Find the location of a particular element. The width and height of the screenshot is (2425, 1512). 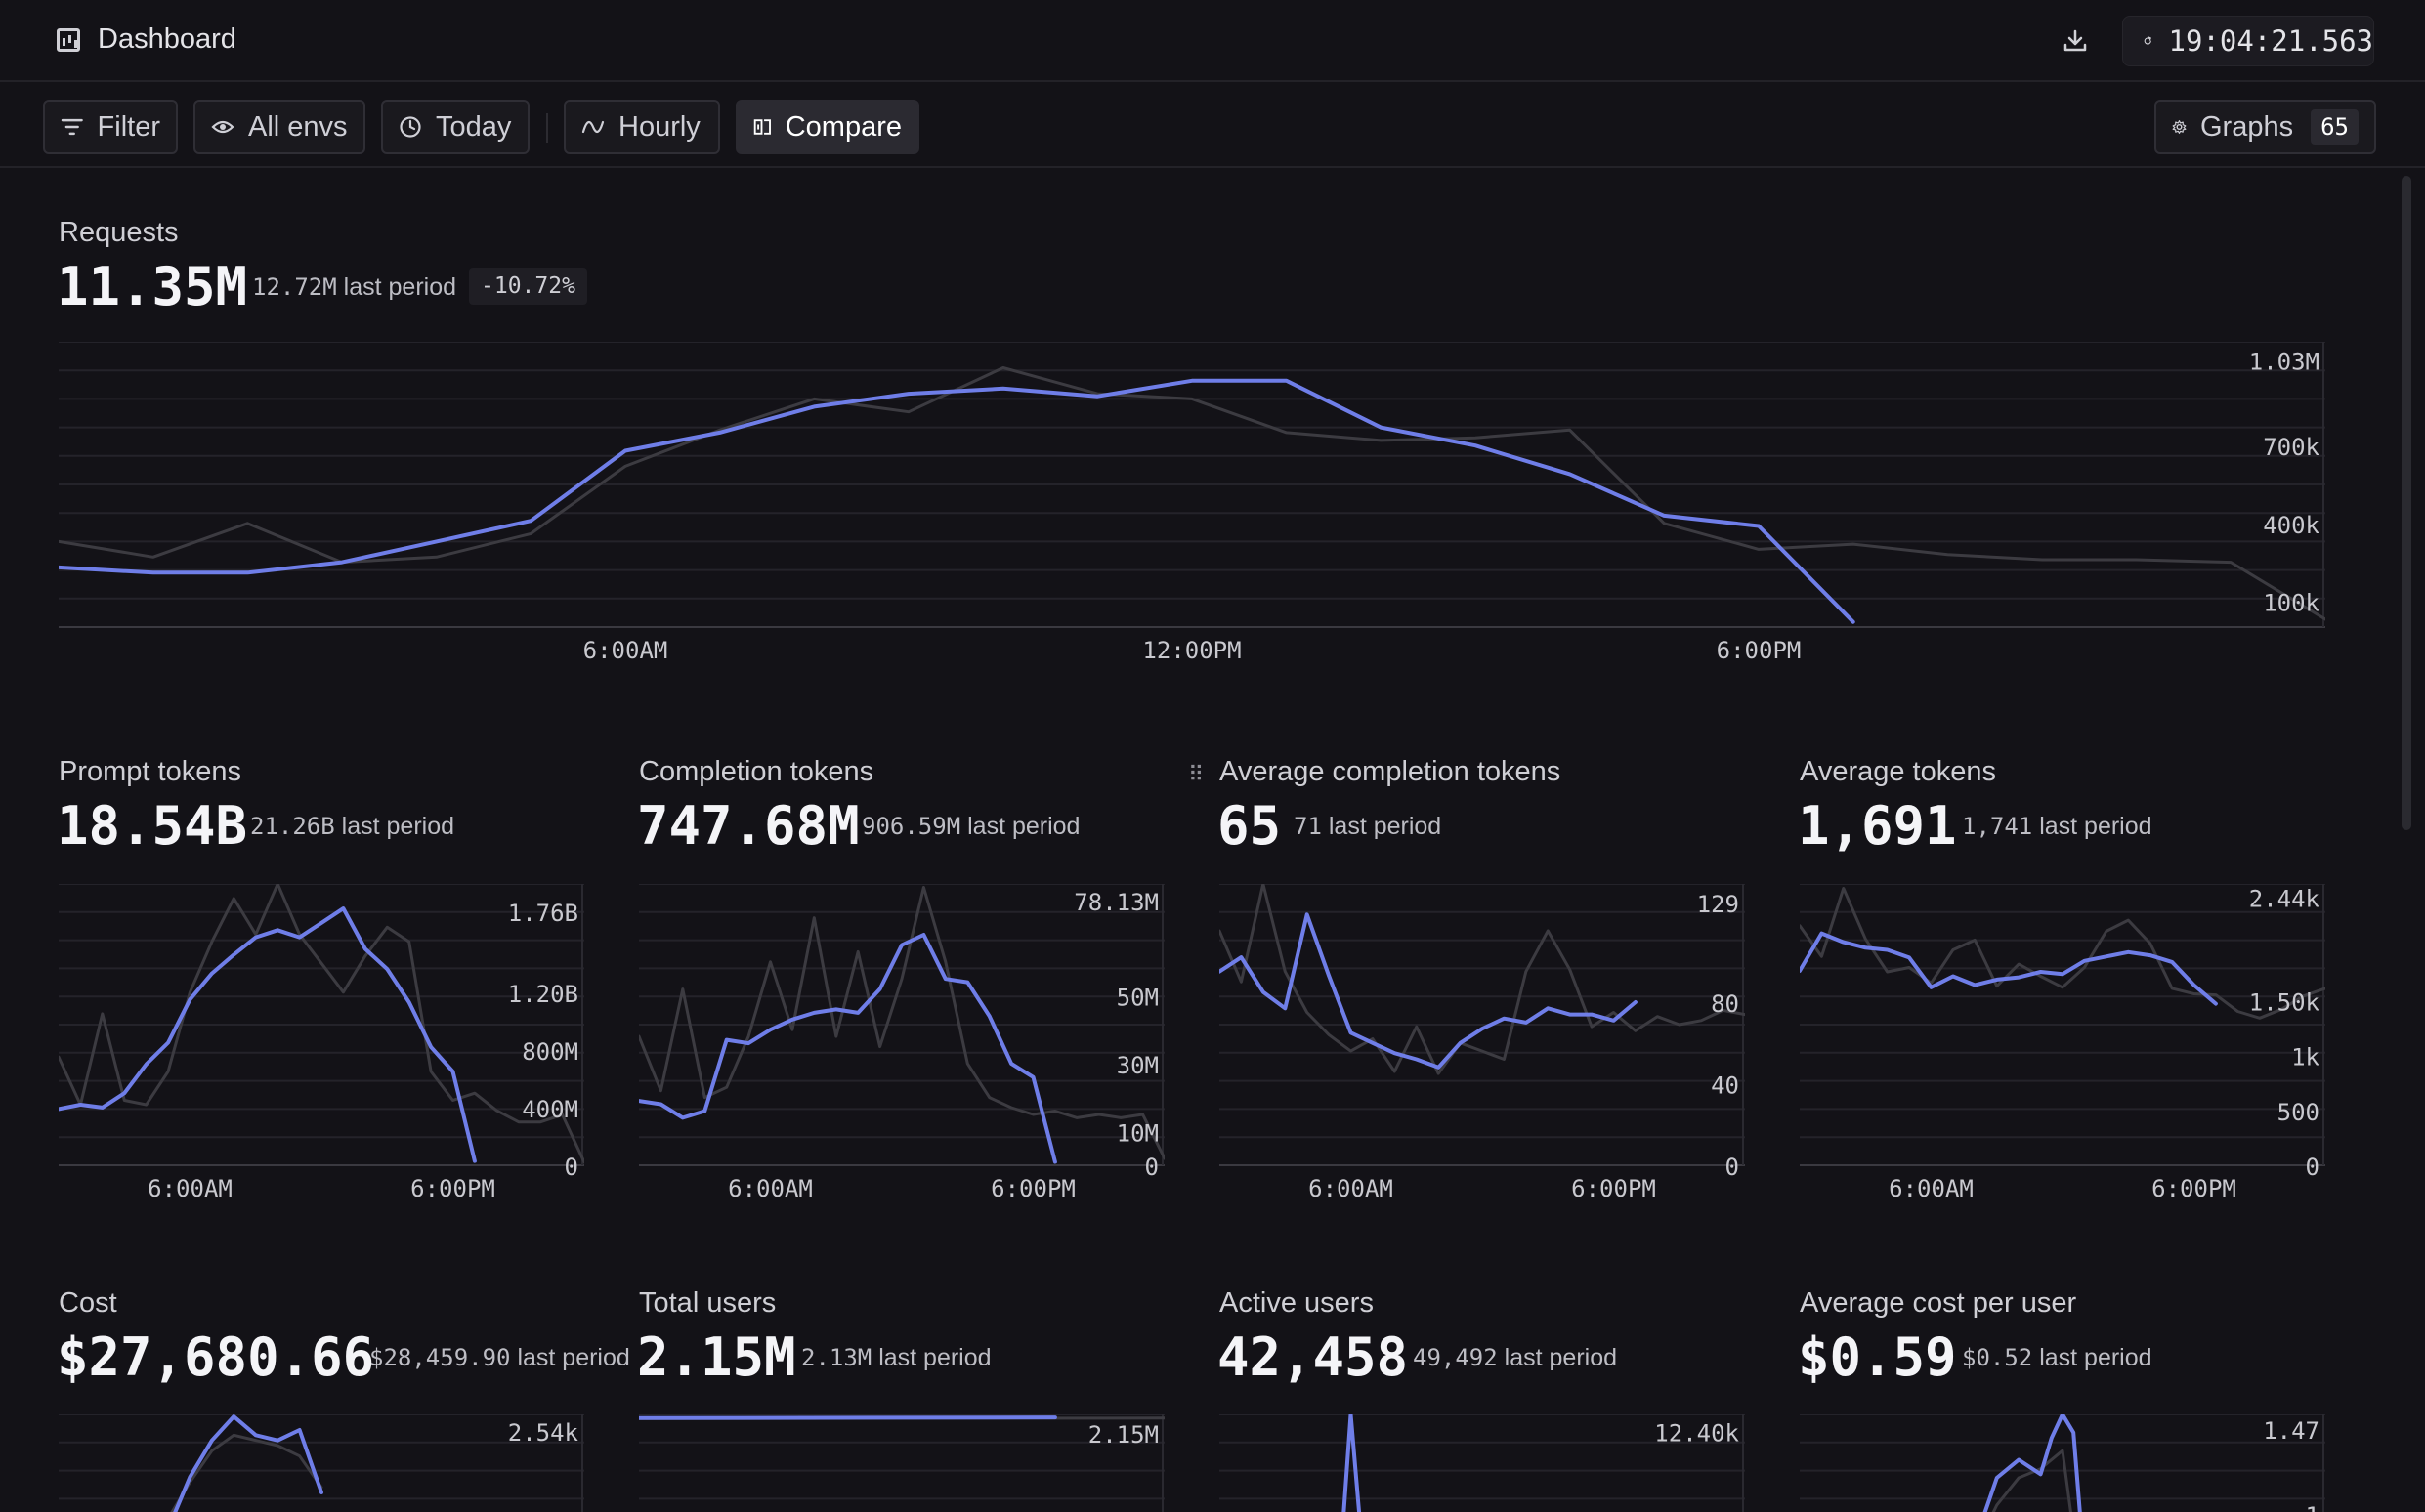

y-tick-label: 78.13M is located at coordinates (1116, 902).